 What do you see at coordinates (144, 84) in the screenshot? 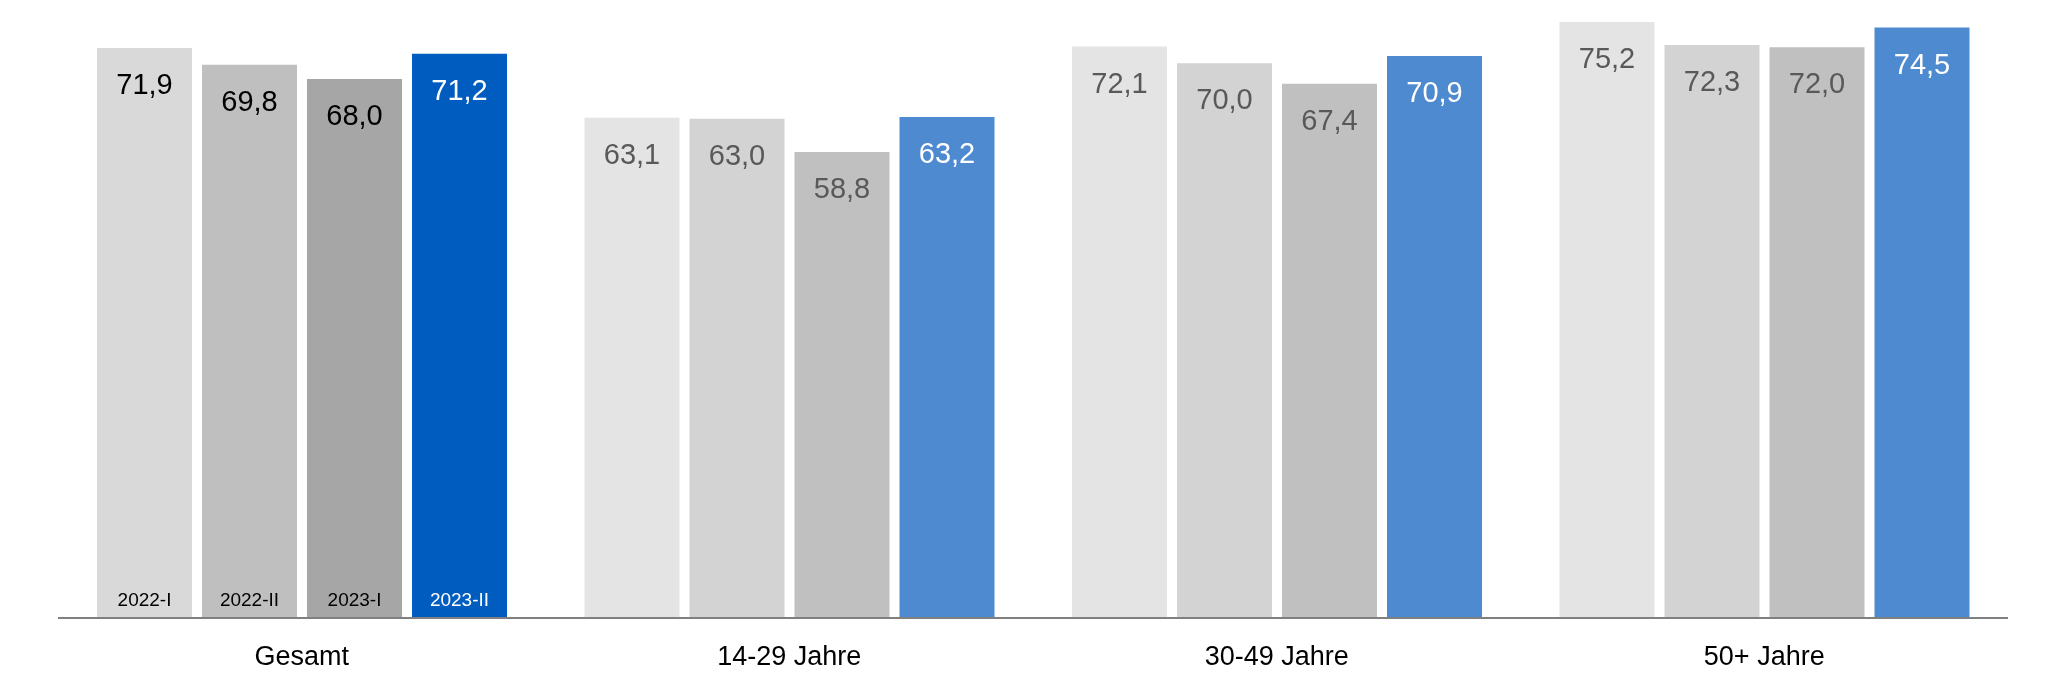
I see `data-label: 71,9` at bounding box center [144, 84].